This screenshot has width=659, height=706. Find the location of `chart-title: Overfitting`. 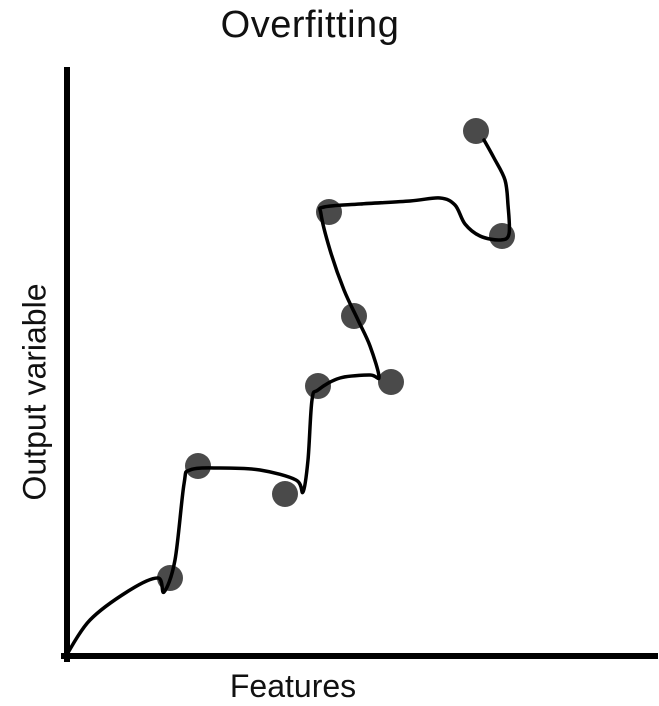

chart-title: Overfitting is located at coordinates (310, 25).